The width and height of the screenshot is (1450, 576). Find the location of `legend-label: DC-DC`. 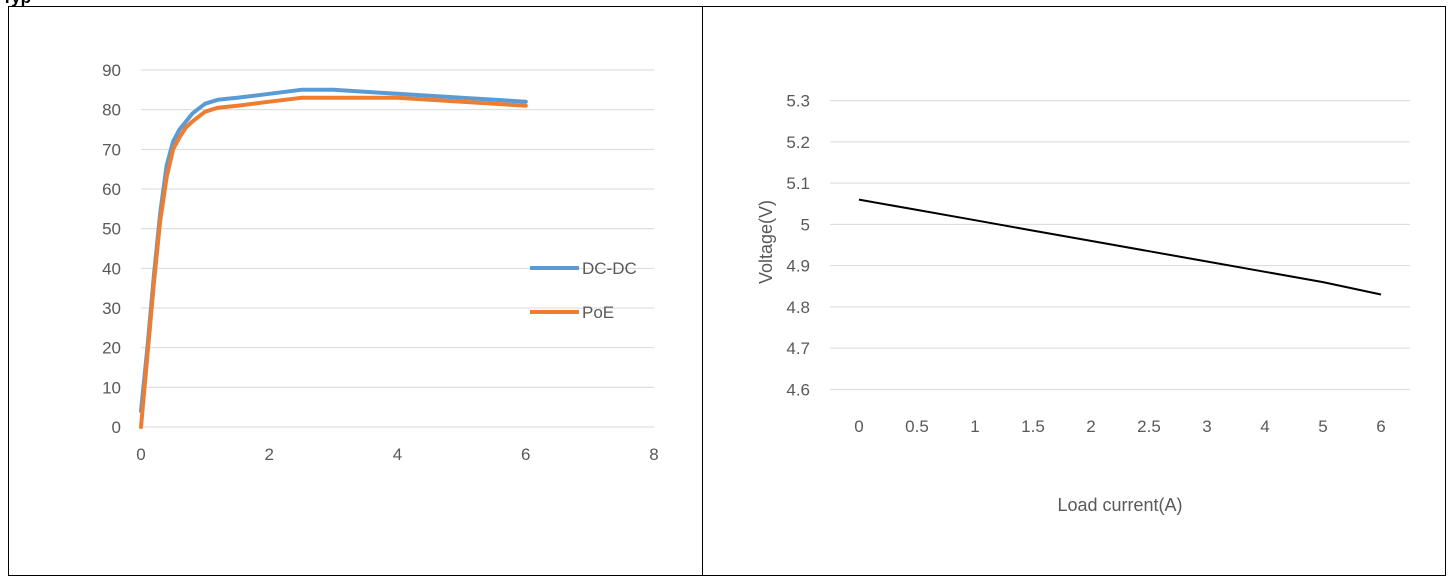

legend-label: DC-DC is located at coordinates (609, 268).